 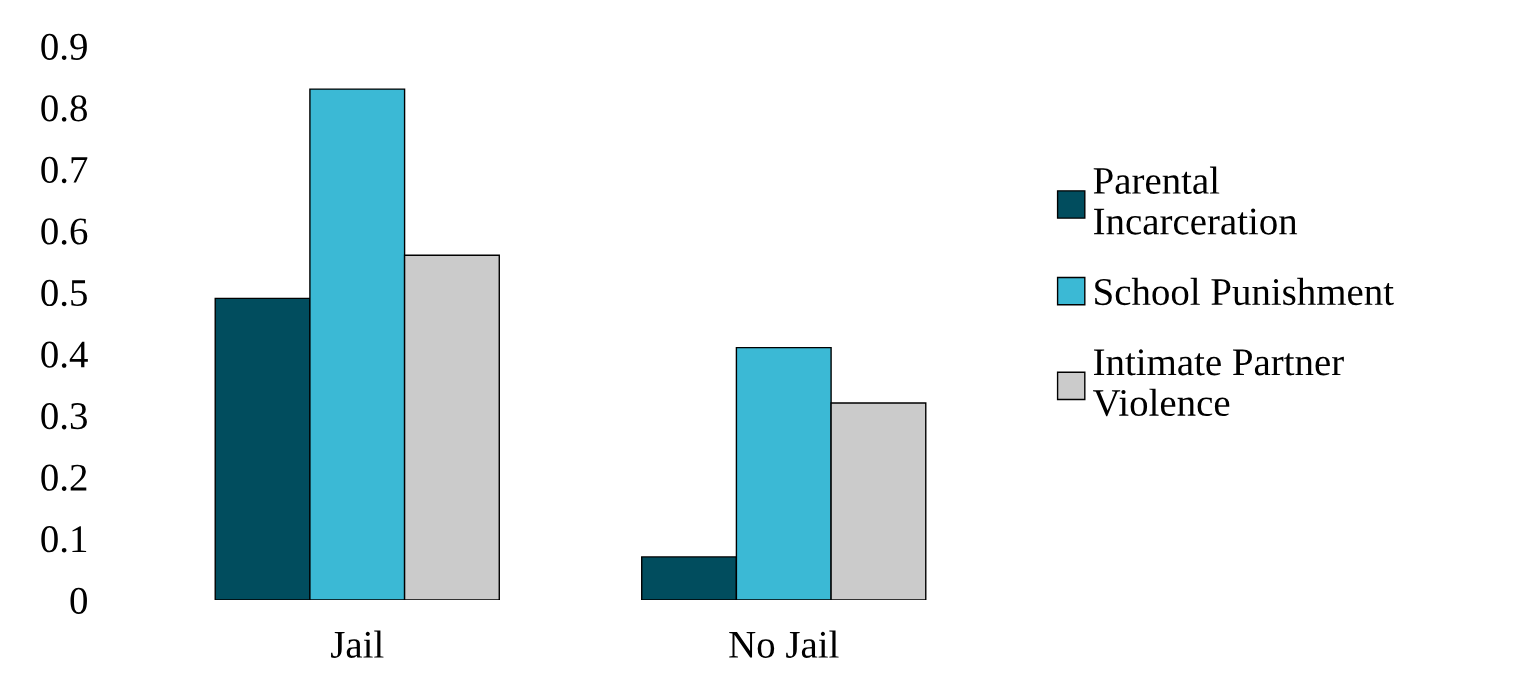 I want to click on y-tick-label: 0.8, so click(x=64, y=108).